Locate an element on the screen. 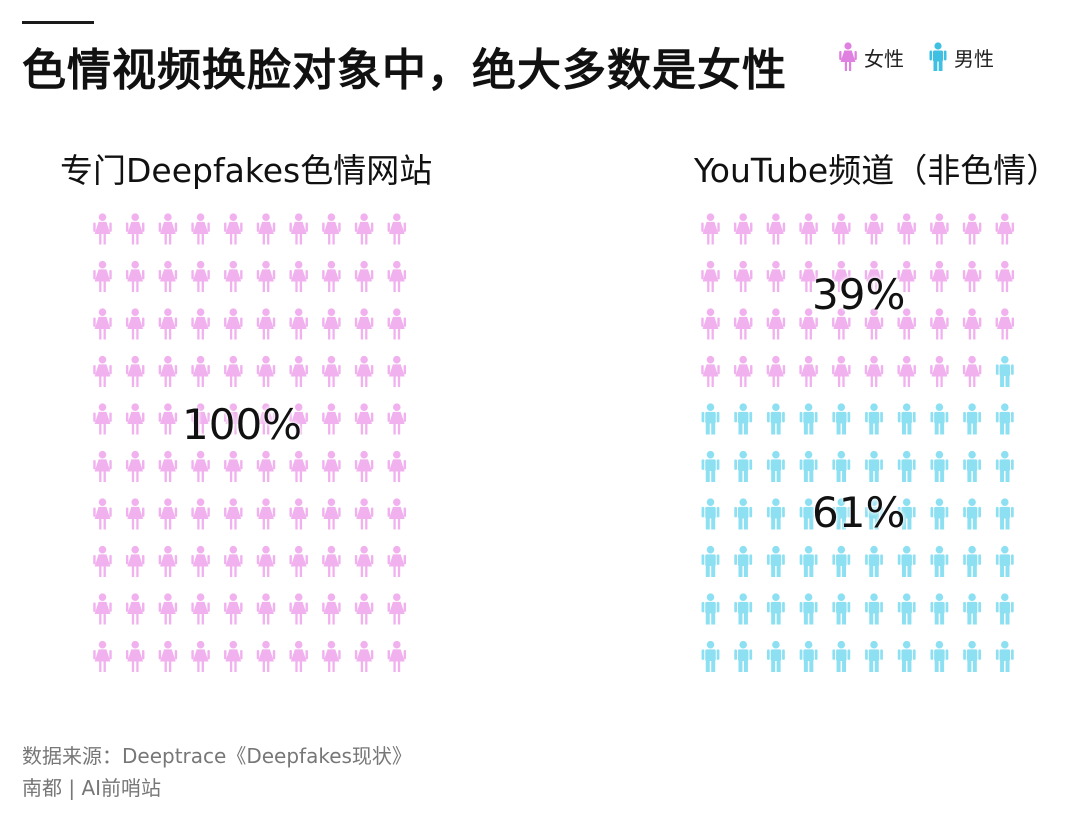 The height and width of the screenshot is (828, 1080). legend: 女性 男性 is located at coordinates (916, 57).